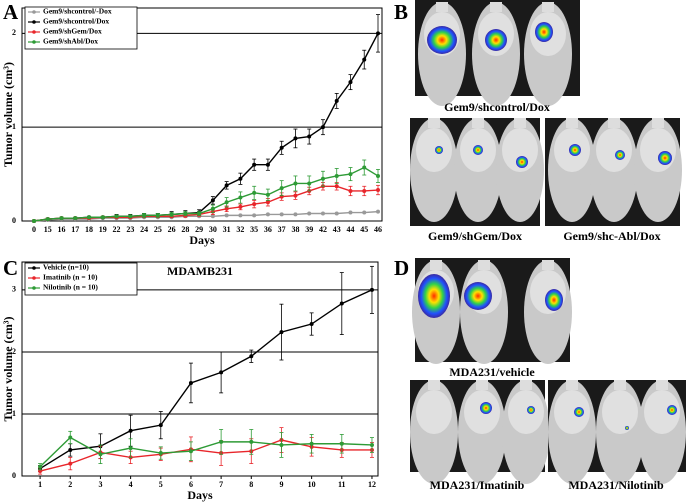 The width and height of the screenshot is (686, 502). I want to click on legend-label: Nilotinib (n = 10), so click(70, 287).